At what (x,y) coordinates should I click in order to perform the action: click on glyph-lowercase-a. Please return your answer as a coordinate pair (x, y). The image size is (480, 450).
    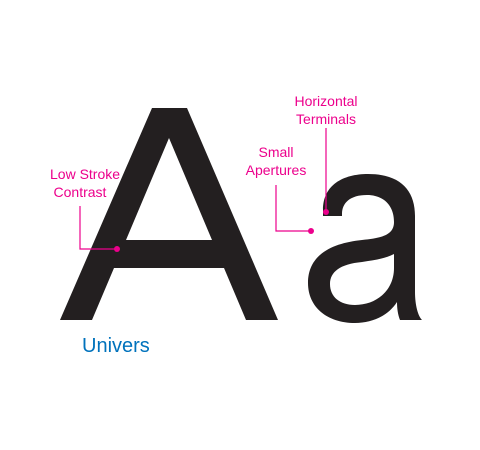
    Looking at the image, I should click on (365, 248).